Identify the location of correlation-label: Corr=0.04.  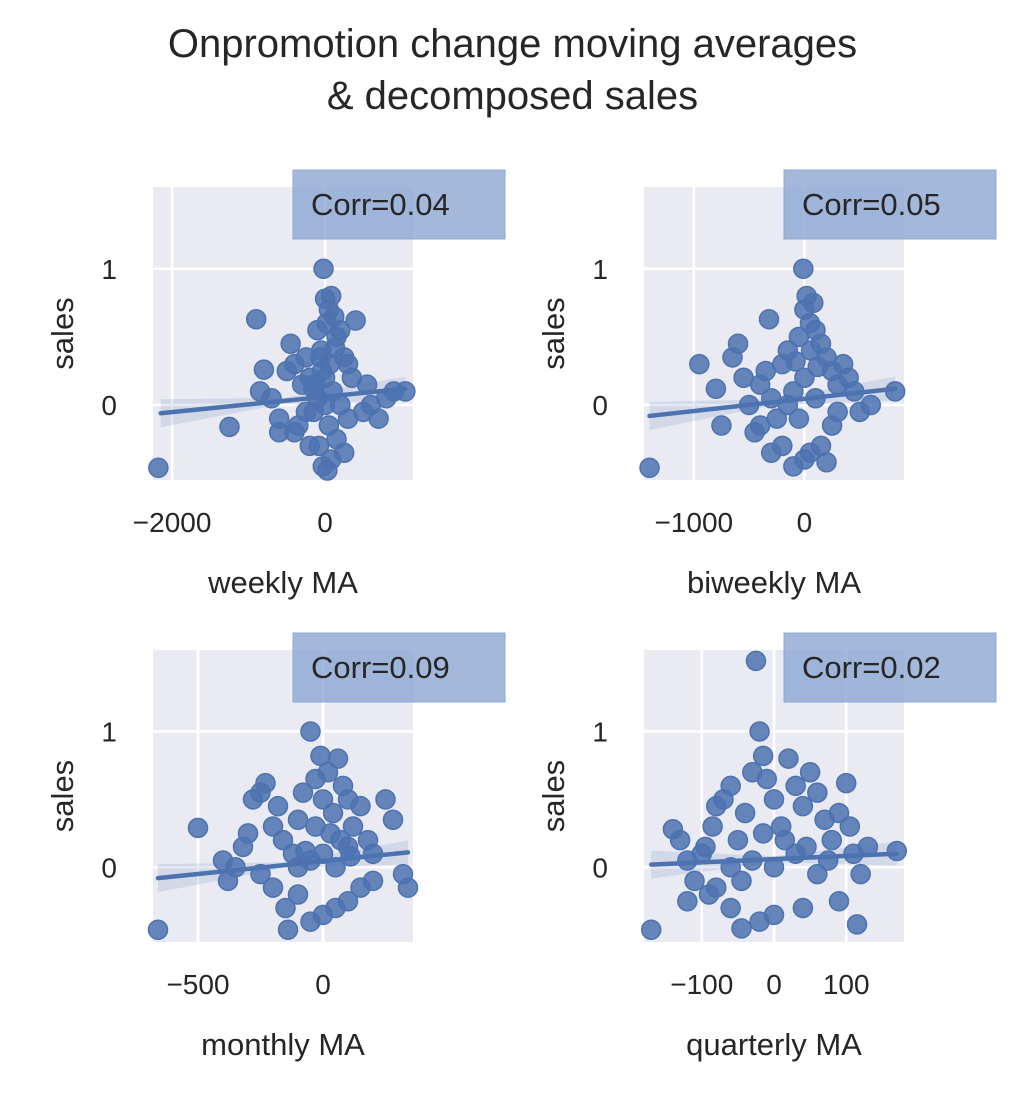
(380, 204).